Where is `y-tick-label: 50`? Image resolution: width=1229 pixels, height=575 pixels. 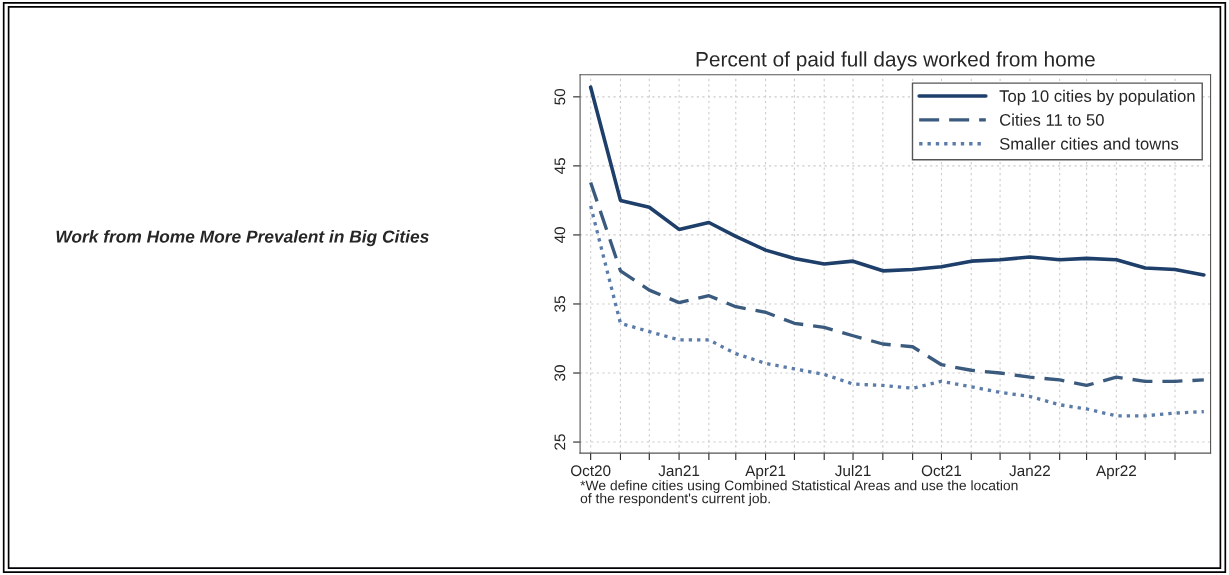 y-tick-label: 50 is located at coordinates (560, 96).